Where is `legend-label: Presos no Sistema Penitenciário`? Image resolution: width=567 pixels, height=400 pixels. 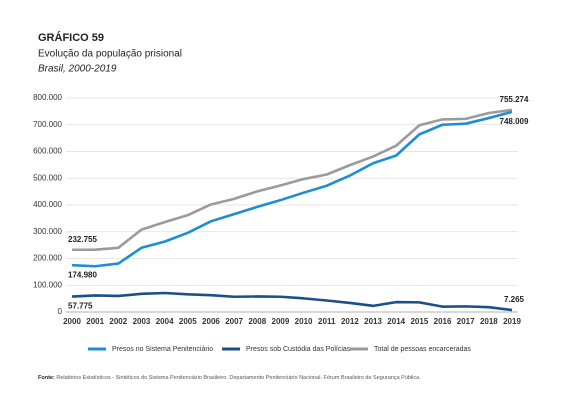 legend-label: Presos no Sistema Penitenciário is located at coordinates (162, 349).